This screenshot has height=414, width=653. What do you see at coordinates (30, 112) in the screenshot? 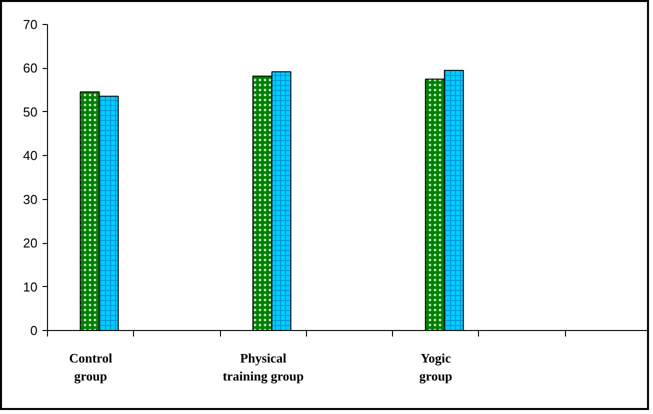
I see `y-tick-label: 50` at bounding box center [30, 112].